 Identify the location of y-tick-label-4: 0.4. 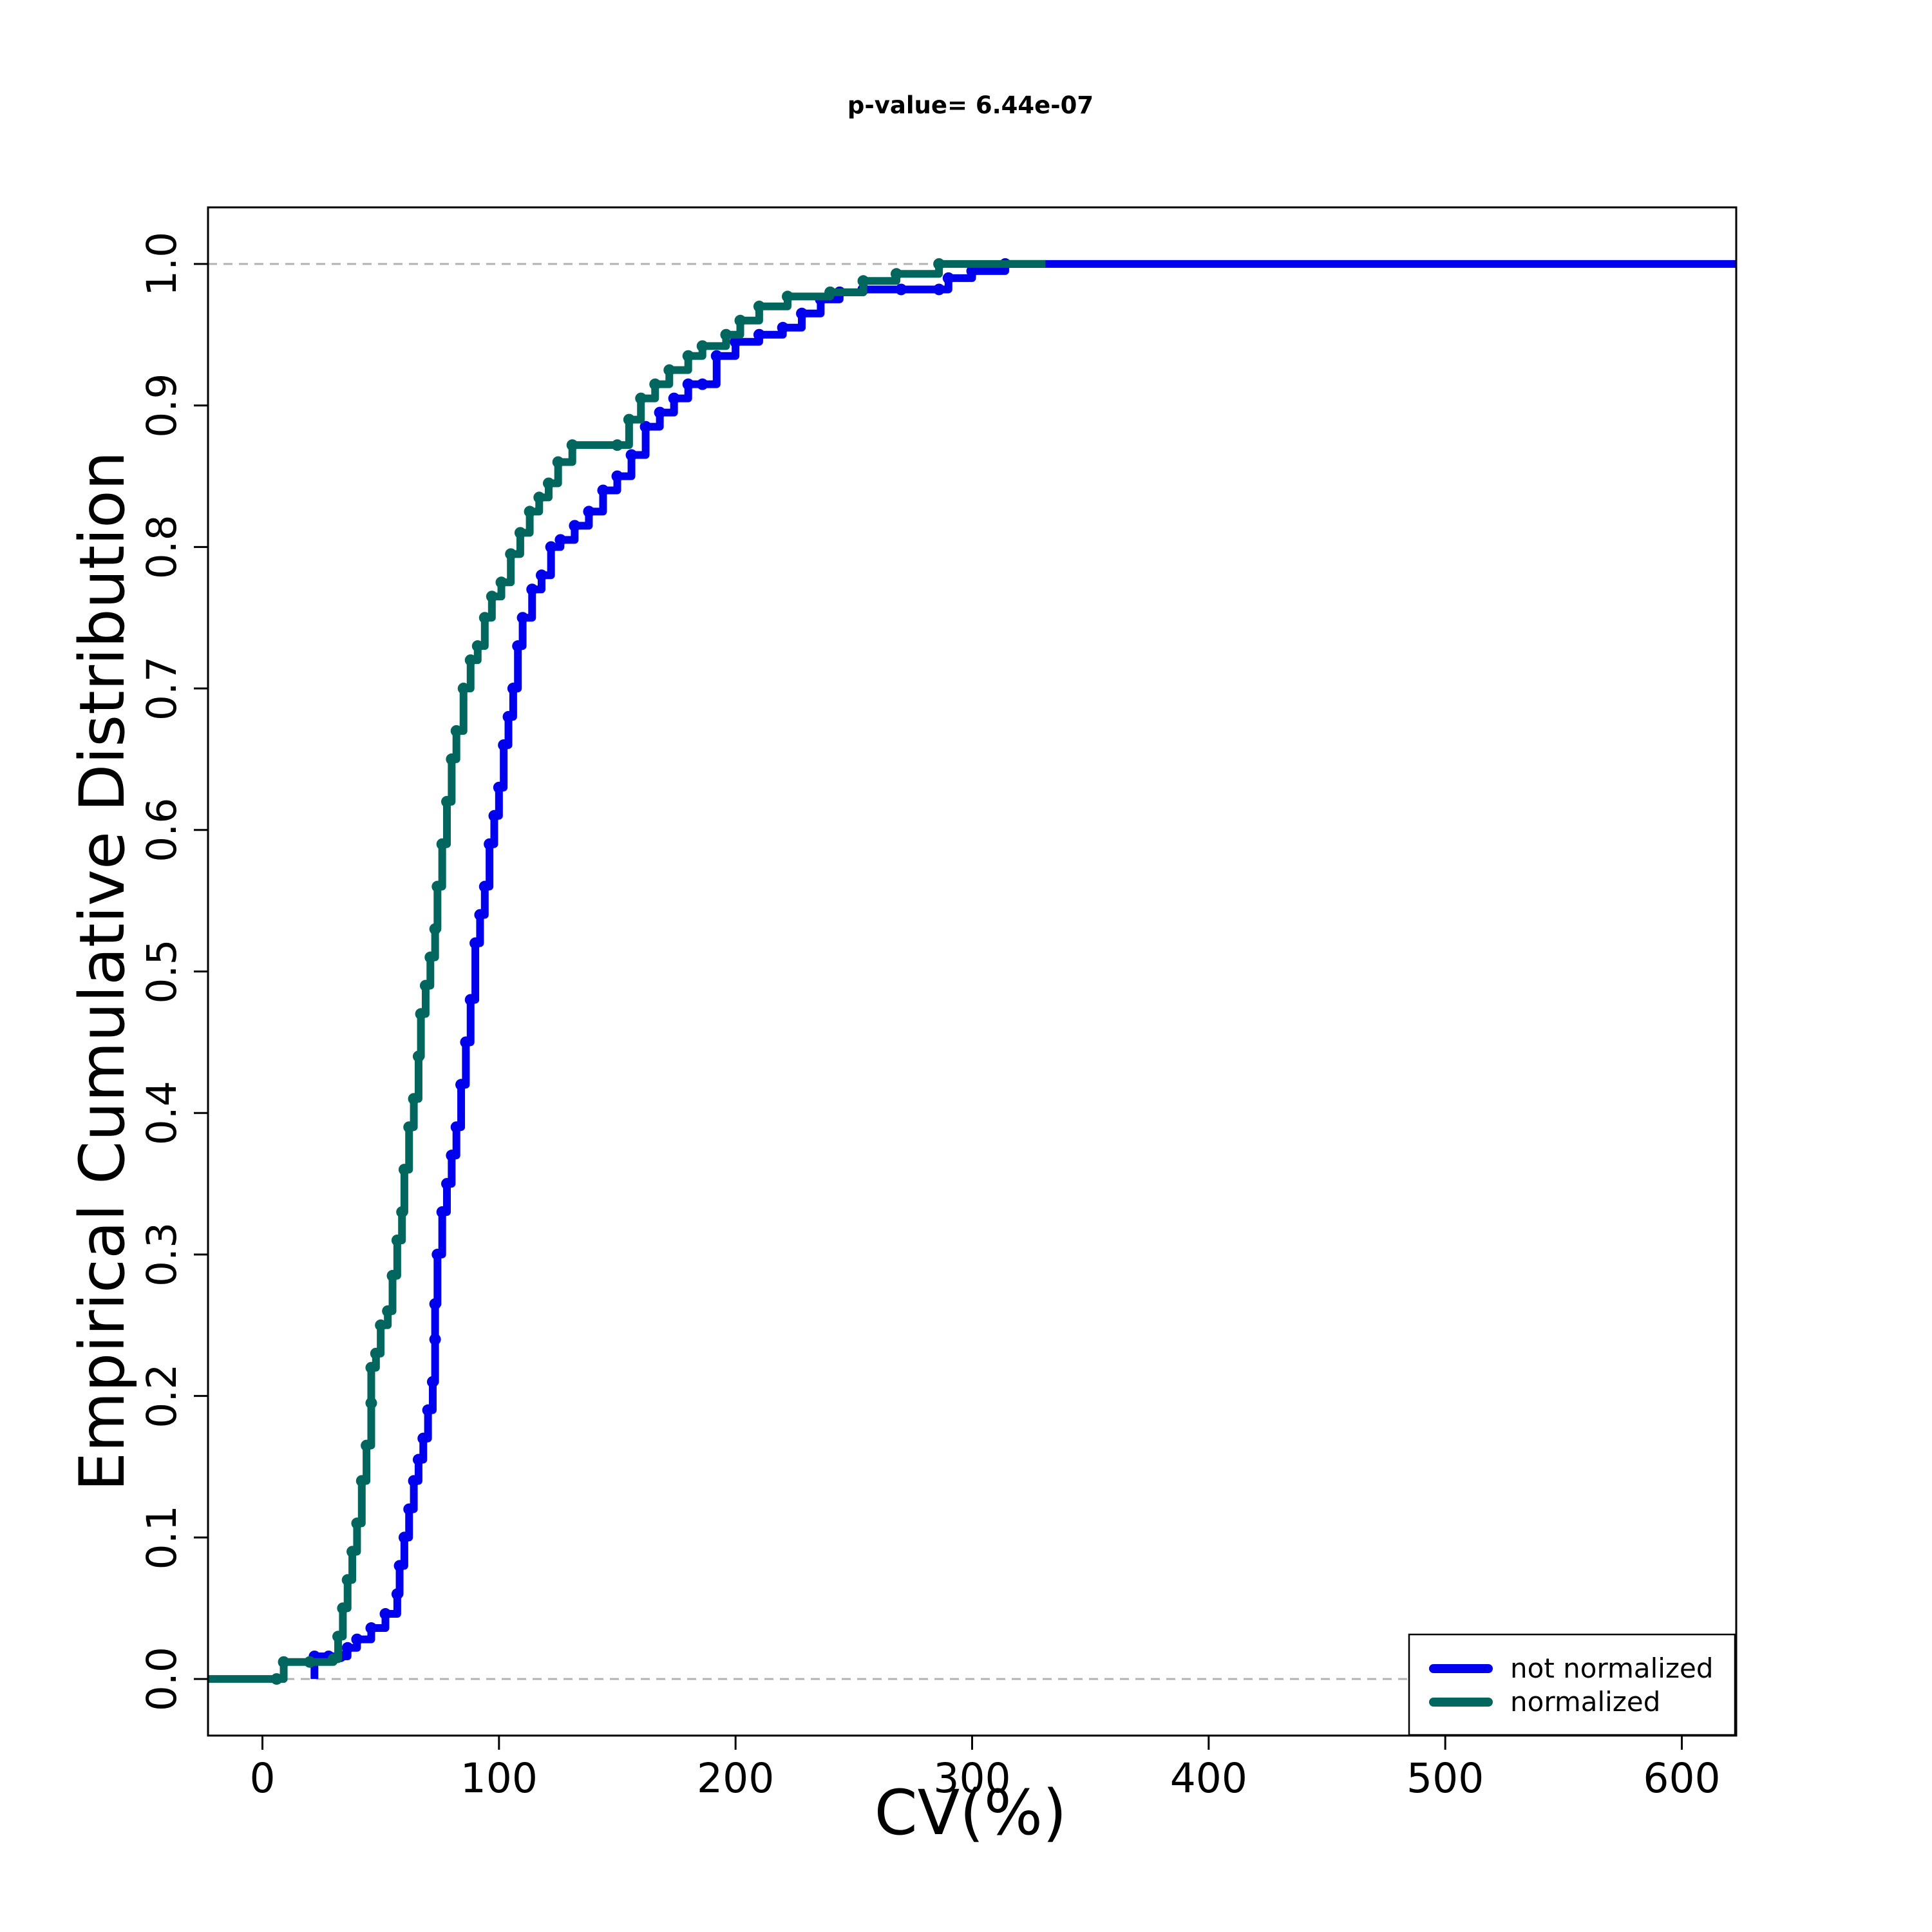
(161, 1113).